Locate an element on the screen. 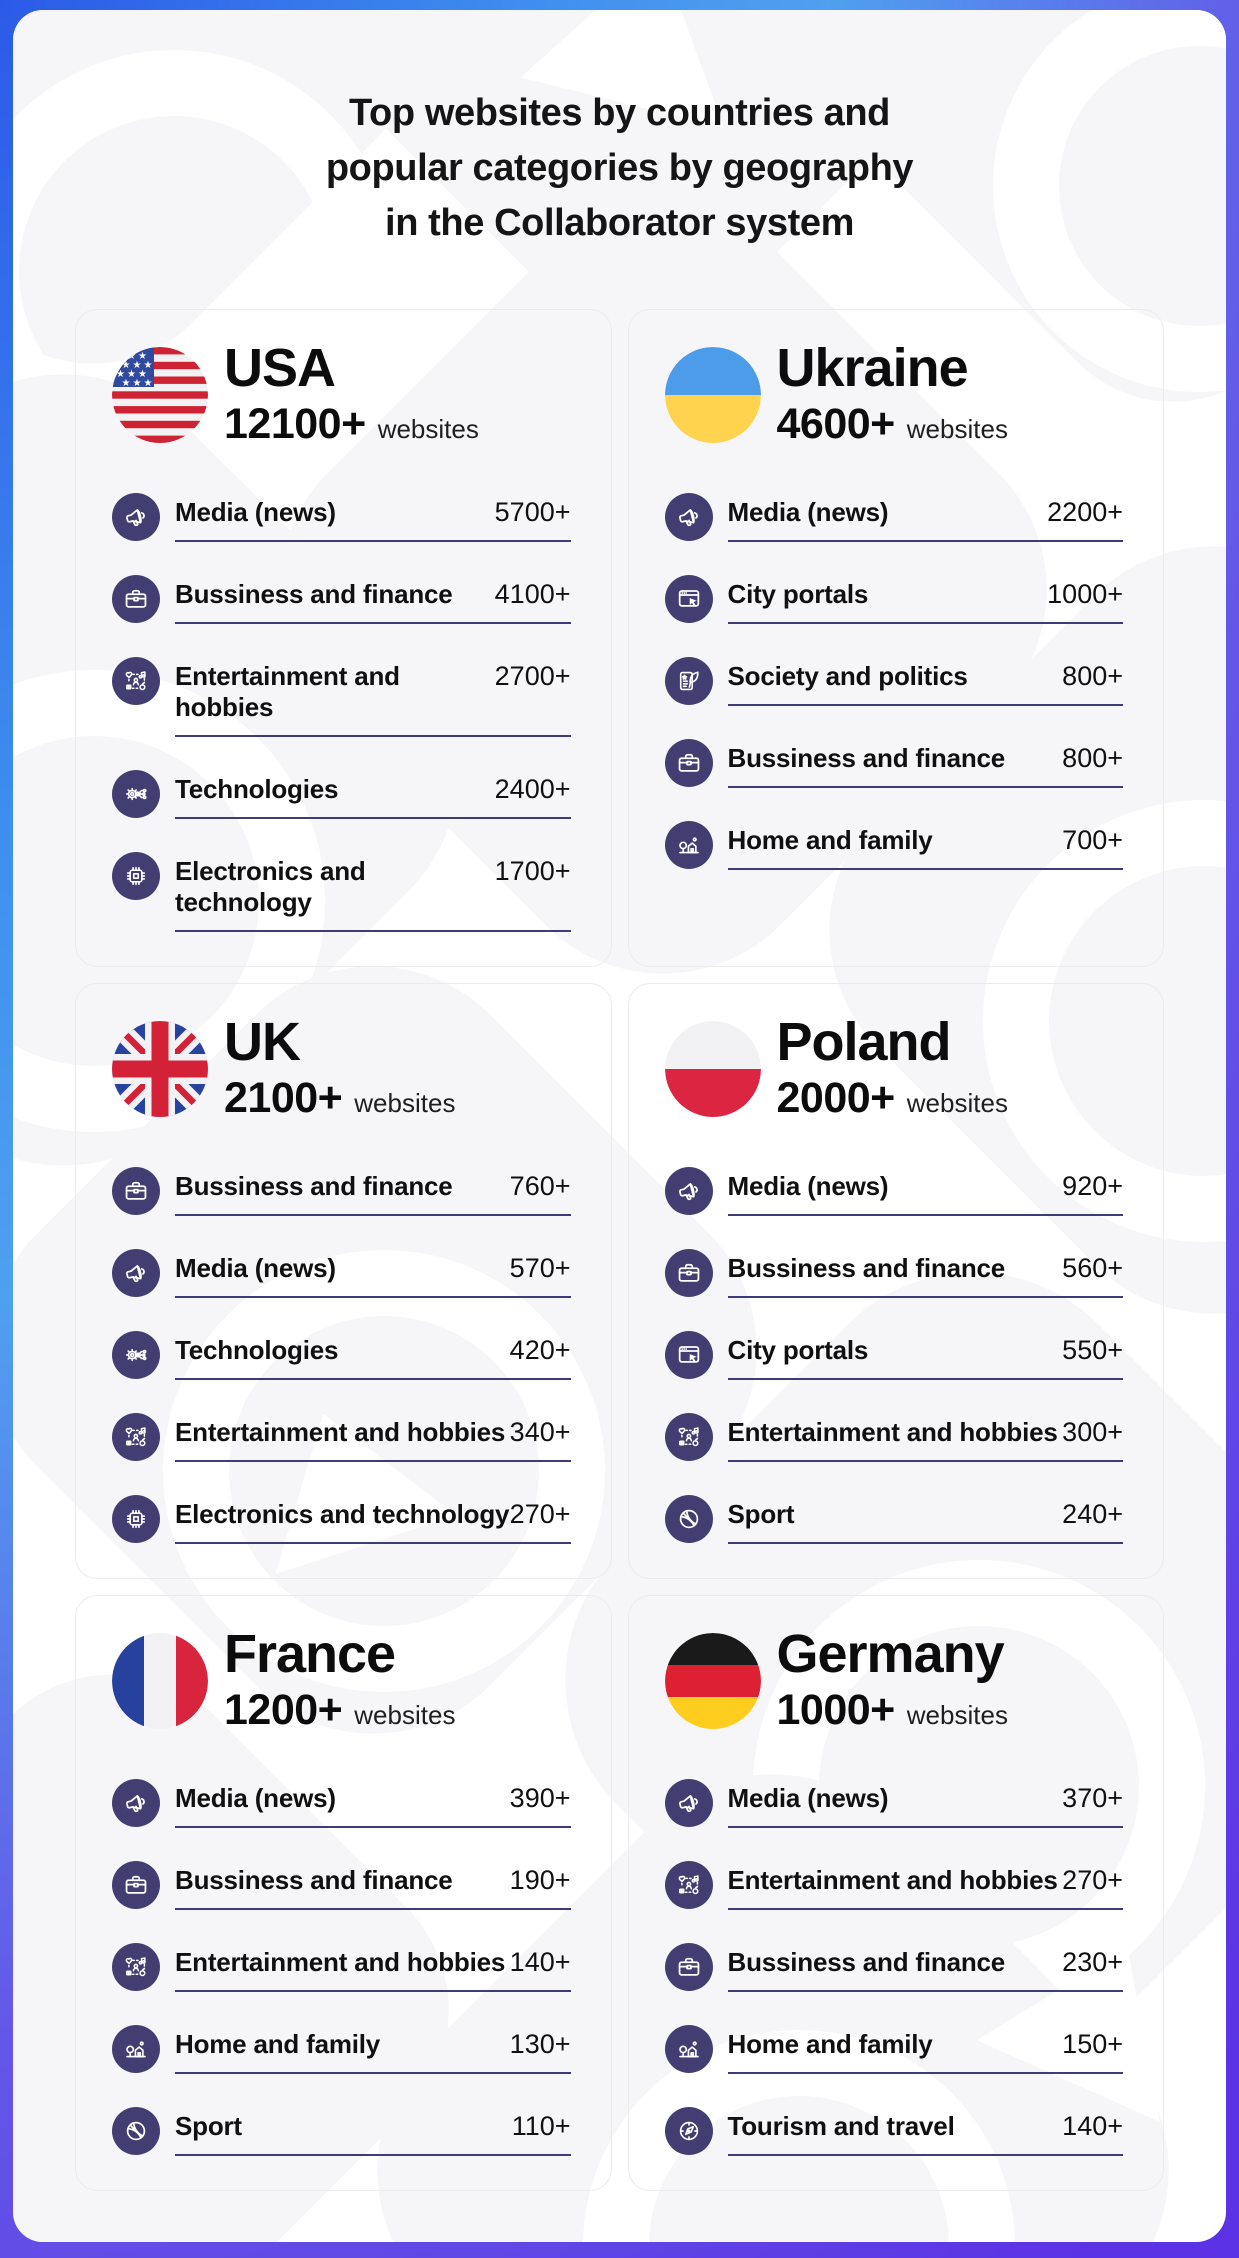  category-count: 300+ is located at coordinates (1092, 1432).